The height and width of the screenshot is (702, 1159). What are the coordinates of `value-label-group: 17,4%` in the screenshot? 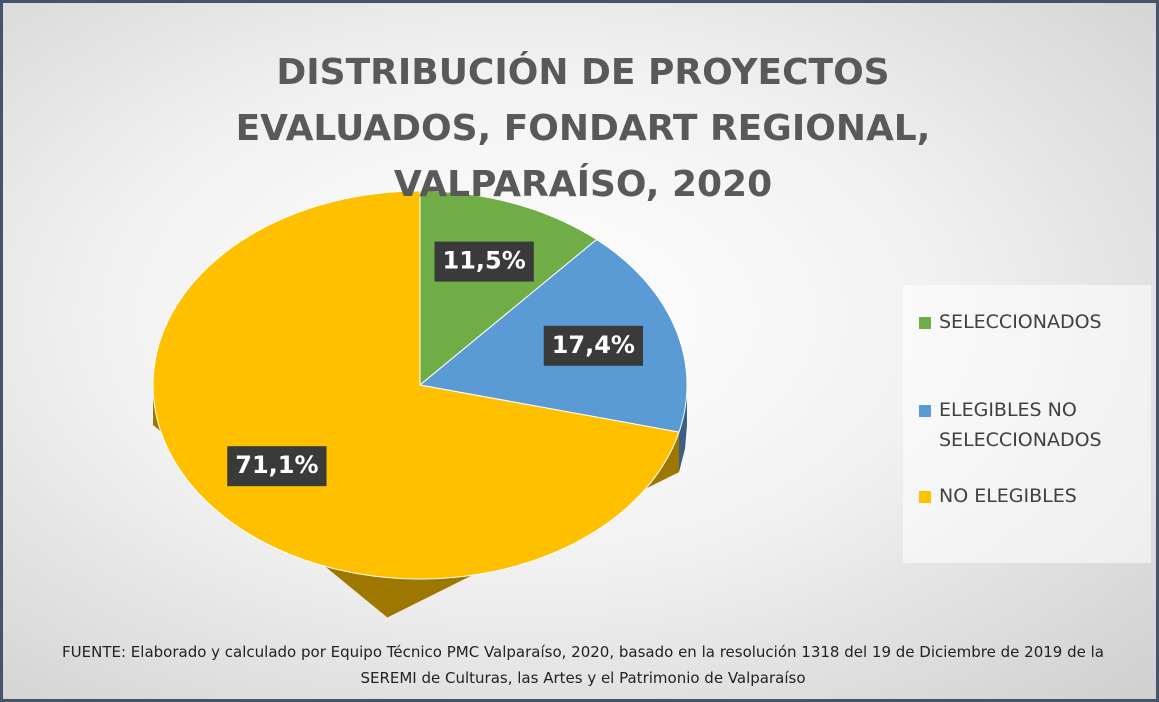 It's located at (593, 345).